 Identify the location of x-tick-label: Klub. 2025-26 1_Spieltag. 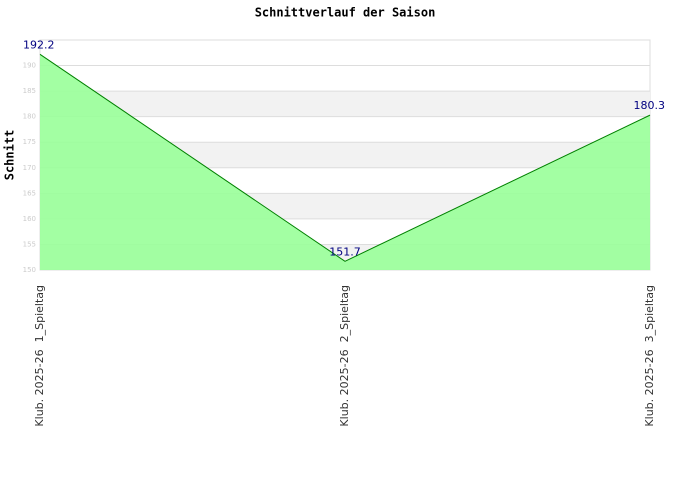
(39, 356).